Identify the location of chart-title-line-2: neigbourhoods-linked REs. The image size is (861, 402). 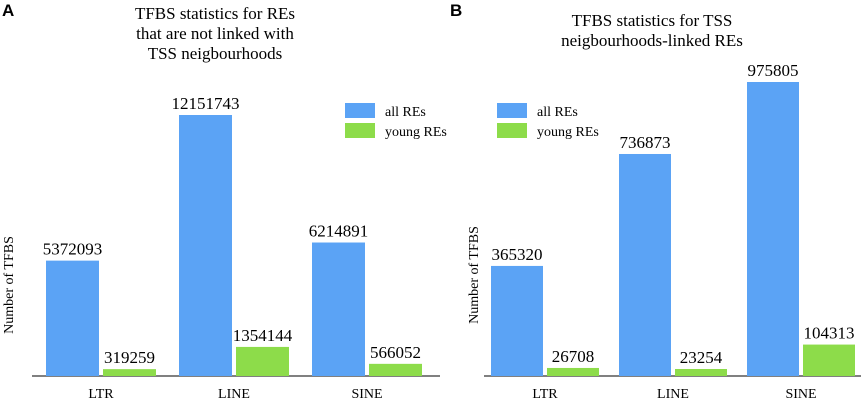
(652, 40).